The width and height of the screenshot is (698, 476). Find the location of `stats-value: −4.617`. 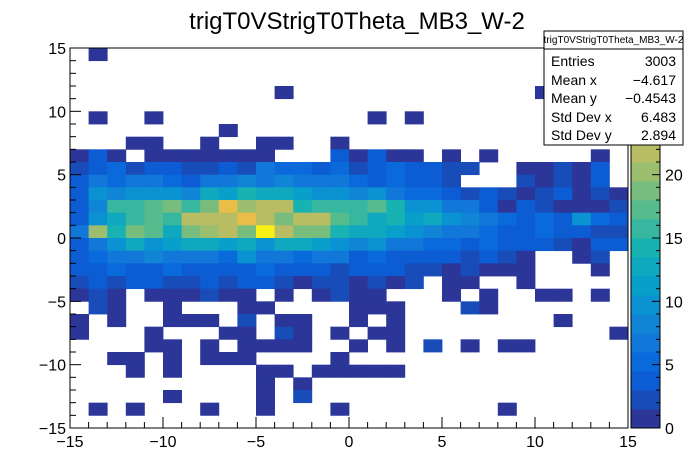

stats-value: −4.617 is located at coordinates (654, 80).